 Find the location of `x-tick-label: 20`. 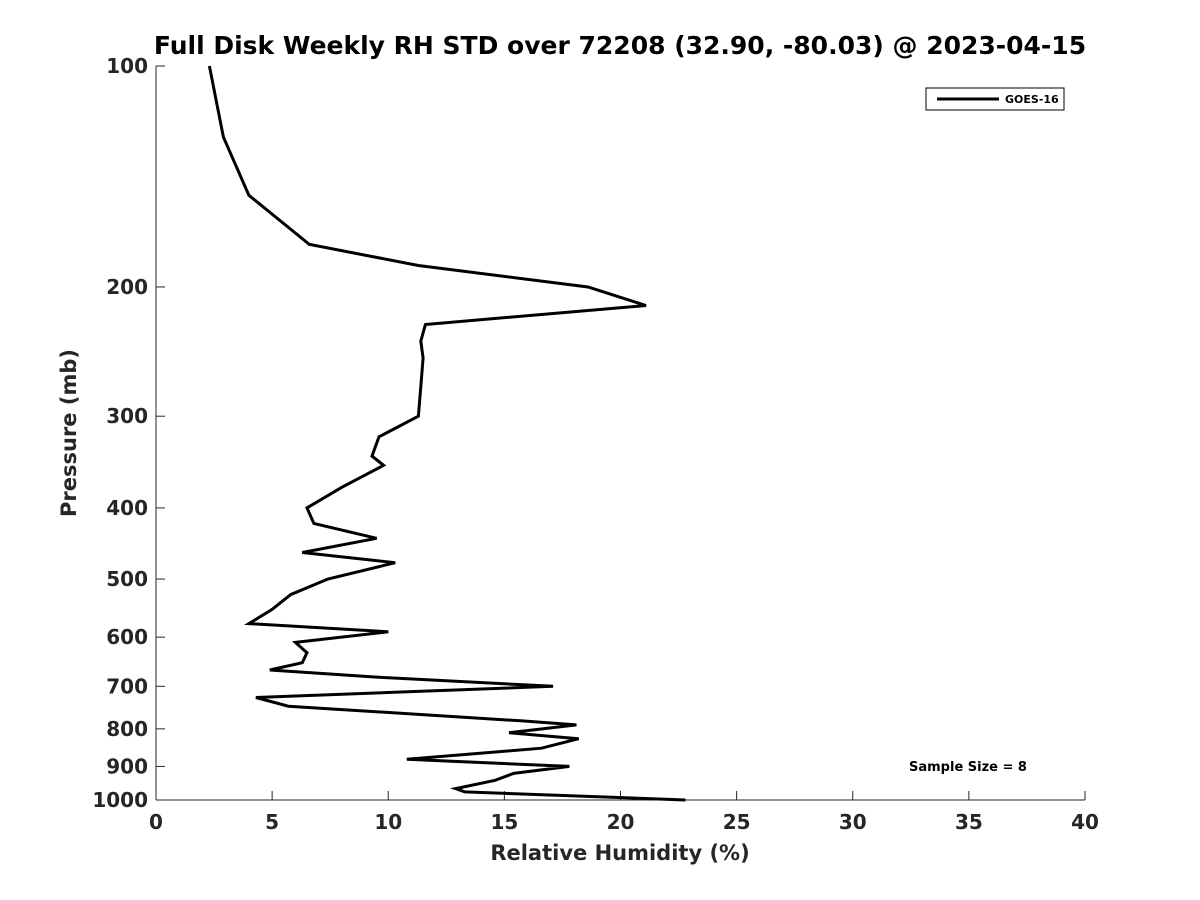

x-tick-label: 20 is located at coordinates (621, 822).